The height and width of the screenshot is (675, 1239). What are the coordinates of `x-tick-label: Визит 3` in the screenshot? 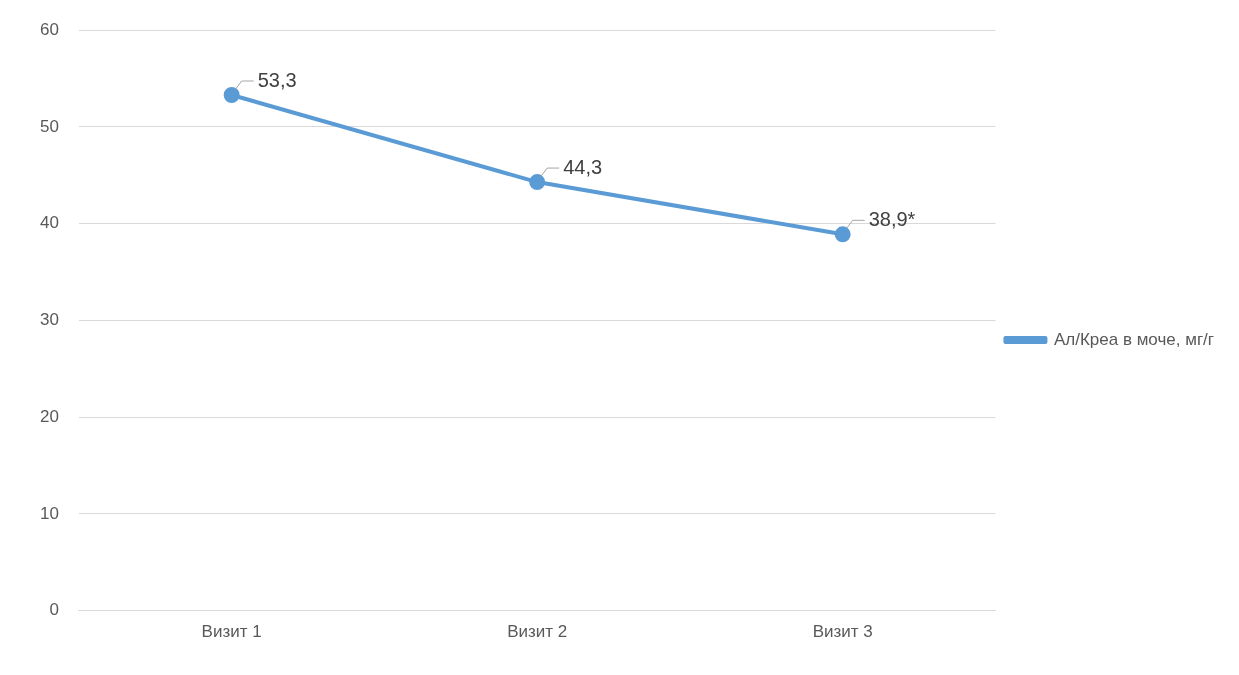 It's located at (842, 632).